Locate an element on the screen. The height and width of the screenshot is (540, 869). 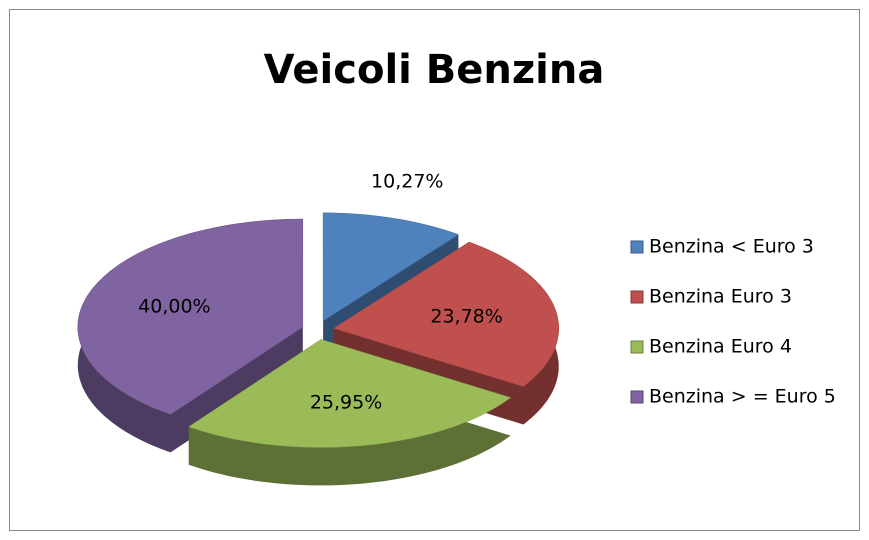
legend-label: Benzina > = Euro 5 is located at coordinates (742, 397).